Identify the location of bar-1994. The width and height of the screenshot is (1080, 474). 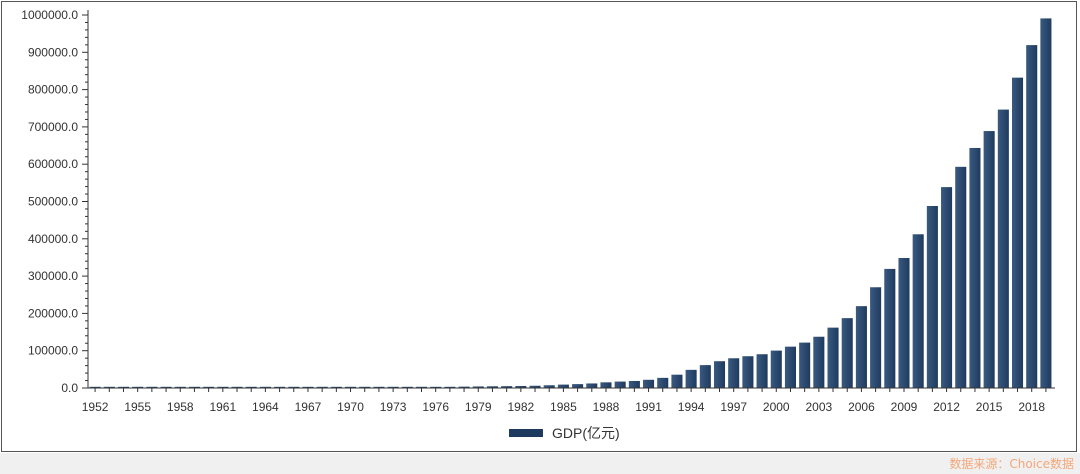
(691, 378).